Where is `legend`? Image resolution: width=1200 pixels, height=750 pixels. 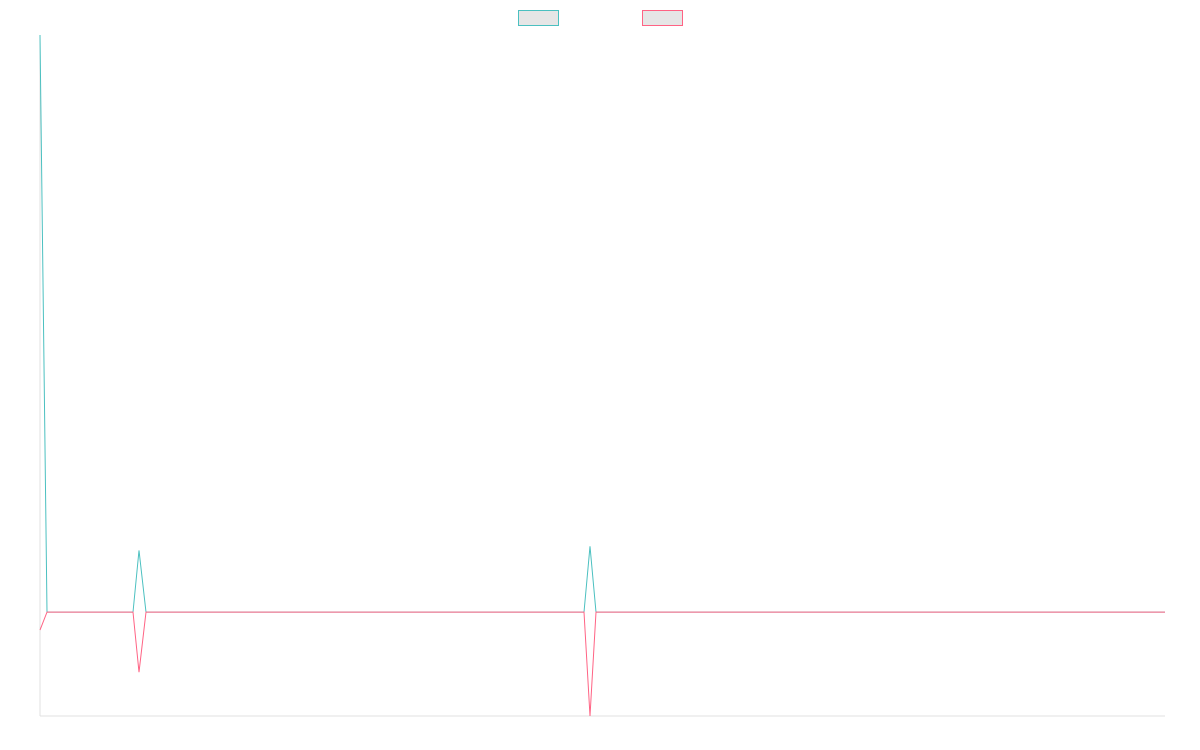 legend is located at coordinates (600, 18).